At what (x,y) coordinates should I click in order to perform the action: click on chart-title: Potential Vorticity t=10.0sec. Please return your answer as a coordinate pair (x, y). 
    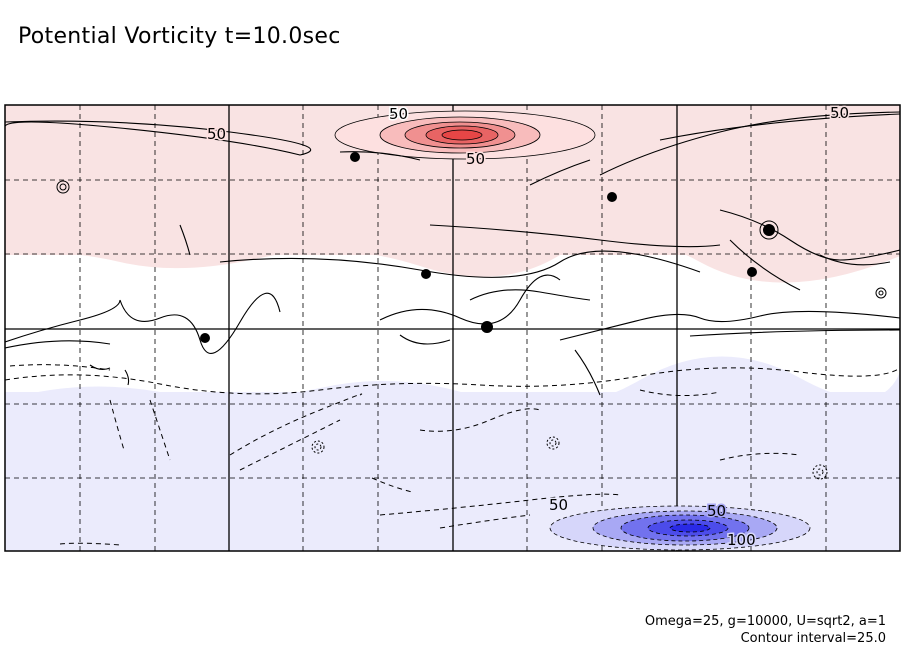
    Looking at the image, I should click on (179, 36).